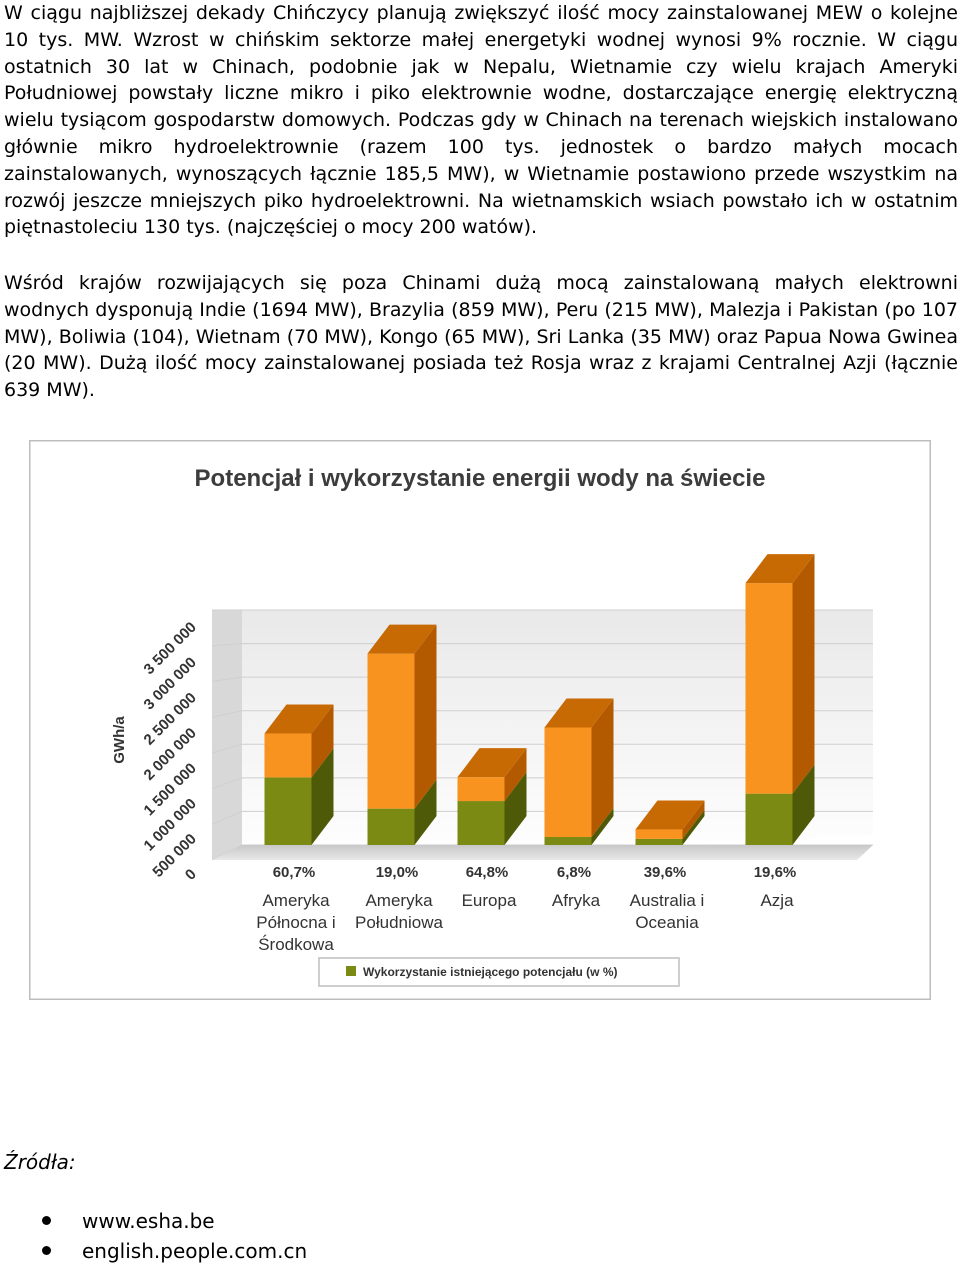  Describe the element at coordinates (119, 740) in the screenshot. I see `y-axis-label: GWh/a` at that location.